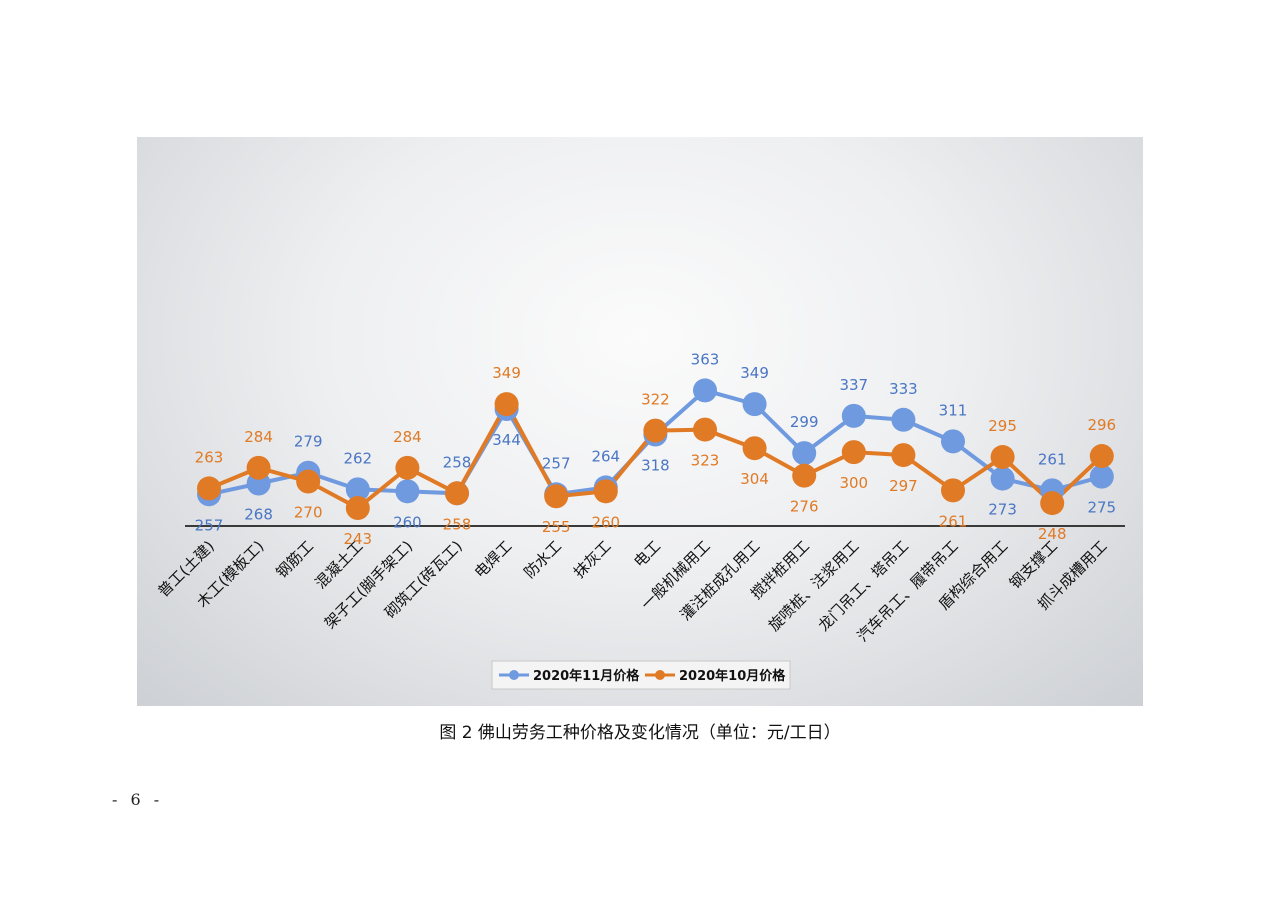 Image resolution: width=1280 pixels, height=905 pixels. What do you see at coordinates (1101, 508) in the screenshot?
I see `data-label-nov: 275` at bounding box center [1101, 508].